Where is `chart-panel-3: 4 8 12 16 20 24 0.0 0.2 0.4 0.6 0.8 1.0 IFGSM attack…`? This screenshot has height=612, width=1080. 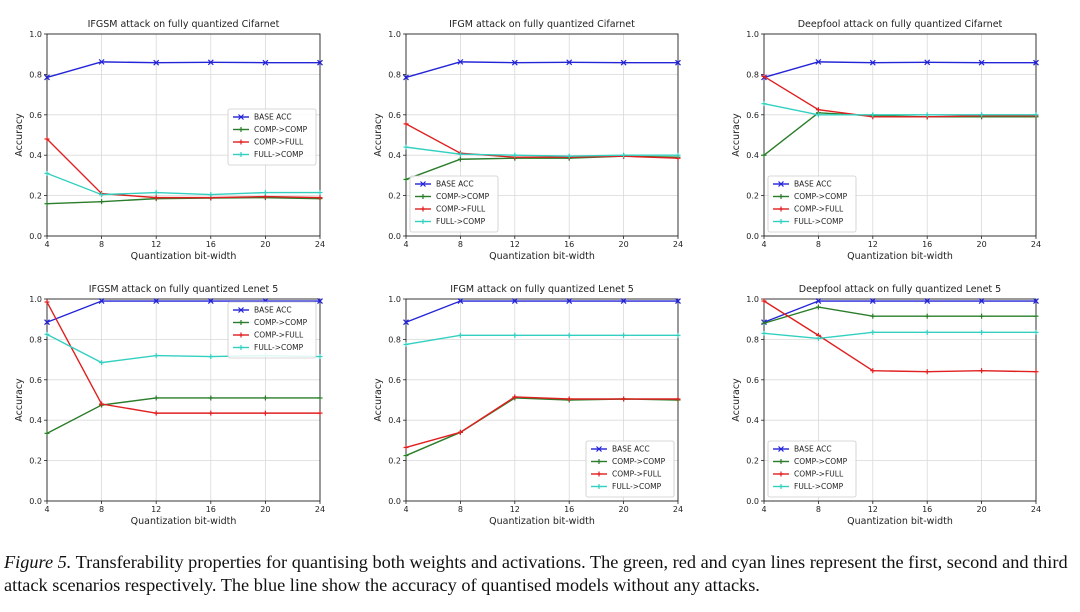
chart-panel-3: 4 8 12 16 20 24 0.0 0.2 0.4 0.6 0.8 1.0 IFGSM attack… is located at coordinates (169, 405).